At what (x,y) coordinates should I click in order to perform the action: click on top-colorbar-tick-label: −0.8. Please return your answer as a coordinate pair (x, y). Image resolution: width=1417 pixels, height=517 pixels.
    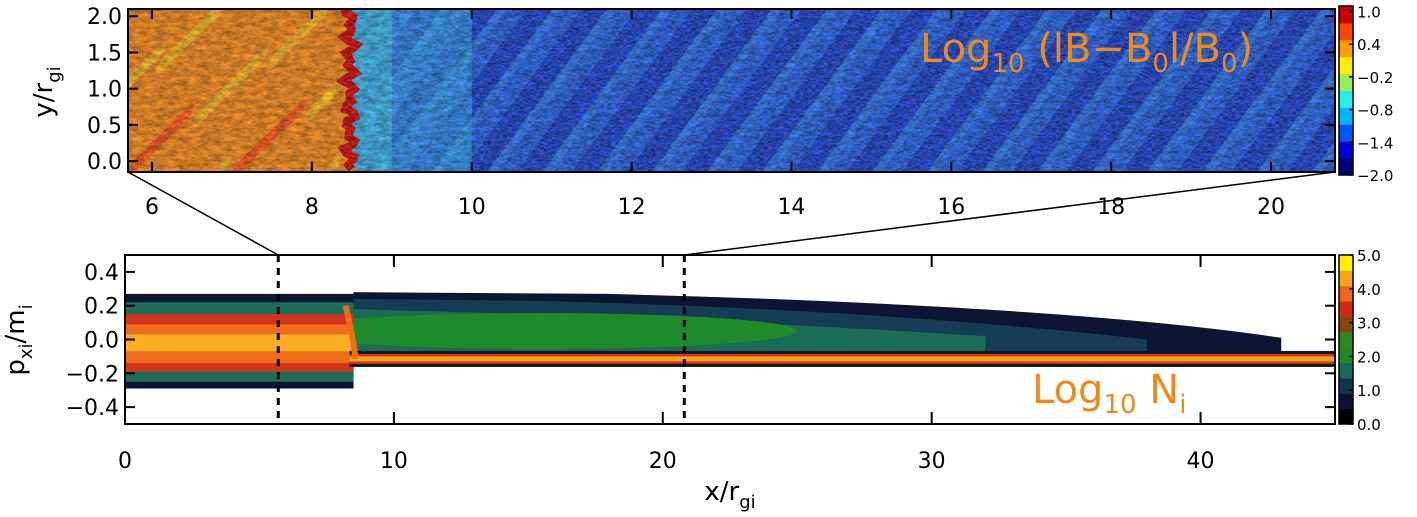
    Looking at the image, I should click on (1375, 111).